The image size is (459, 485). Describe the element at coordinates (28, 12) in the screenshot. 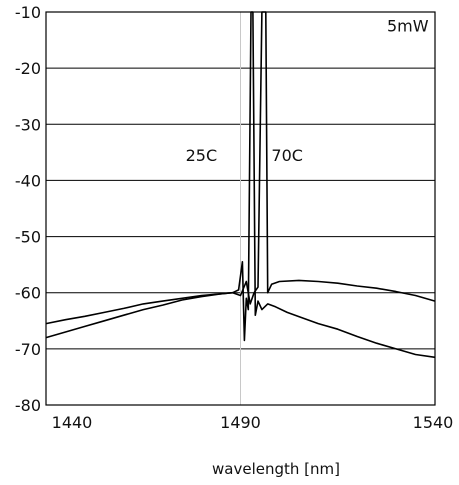

I see `y-tick-label: -10` at that location.